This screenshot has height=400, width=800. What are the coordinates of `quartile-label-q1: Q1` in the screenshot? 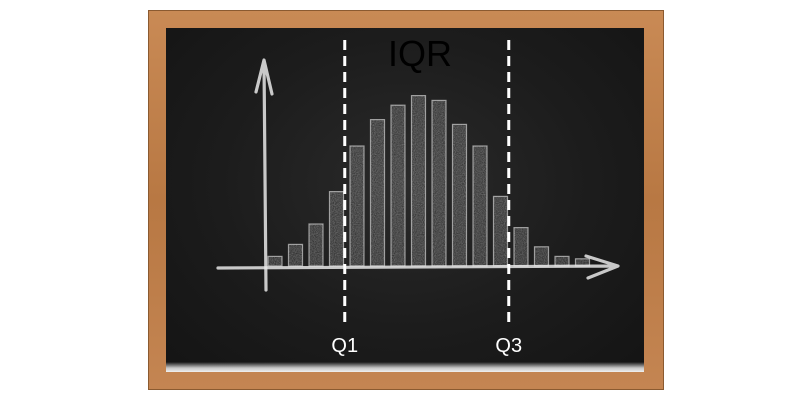 It's located at (344, 346).